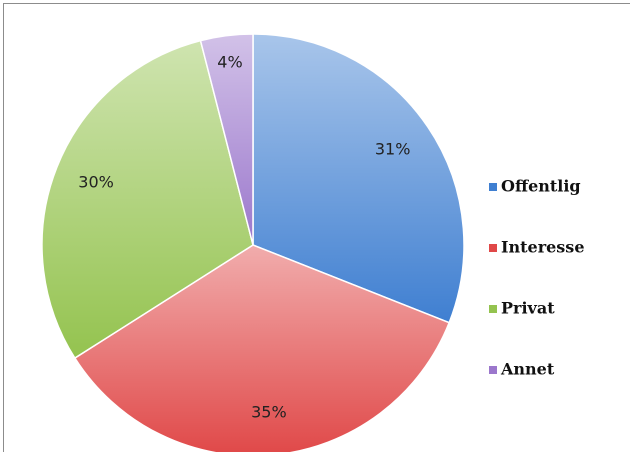 The height and width of the screenshot is (452, 630). Describe the element at coordinates (527, 369) in the screenshot. I see `legend-label: Annet` at that location.